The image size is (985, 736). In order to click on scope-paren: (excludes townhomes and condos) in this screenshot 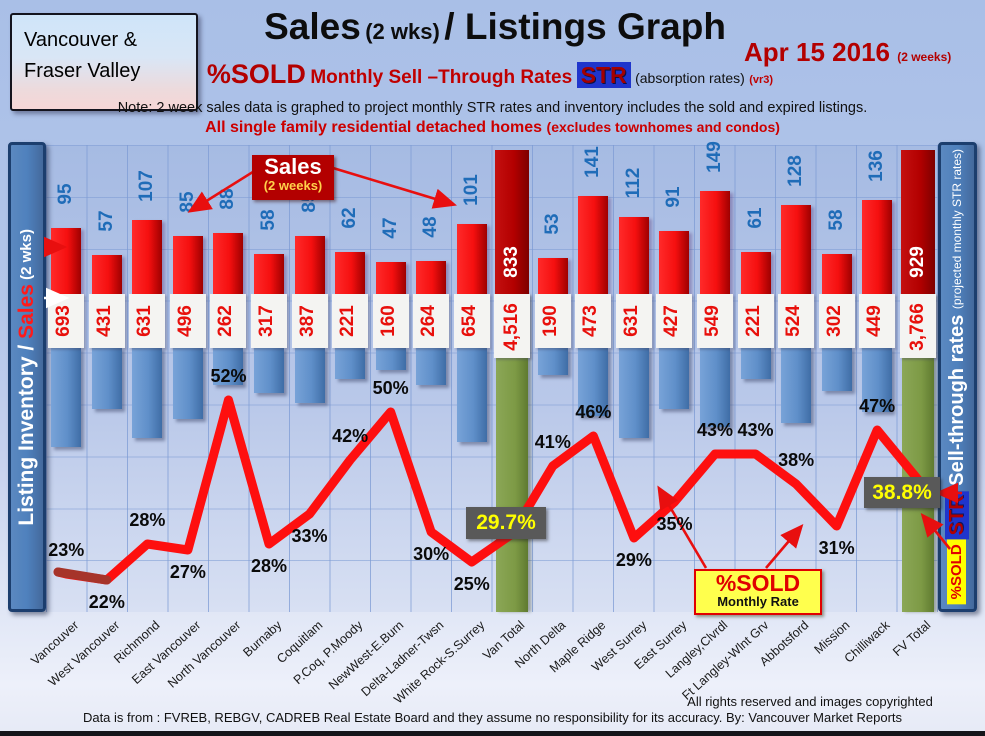, I will do `click(663, 127)`.